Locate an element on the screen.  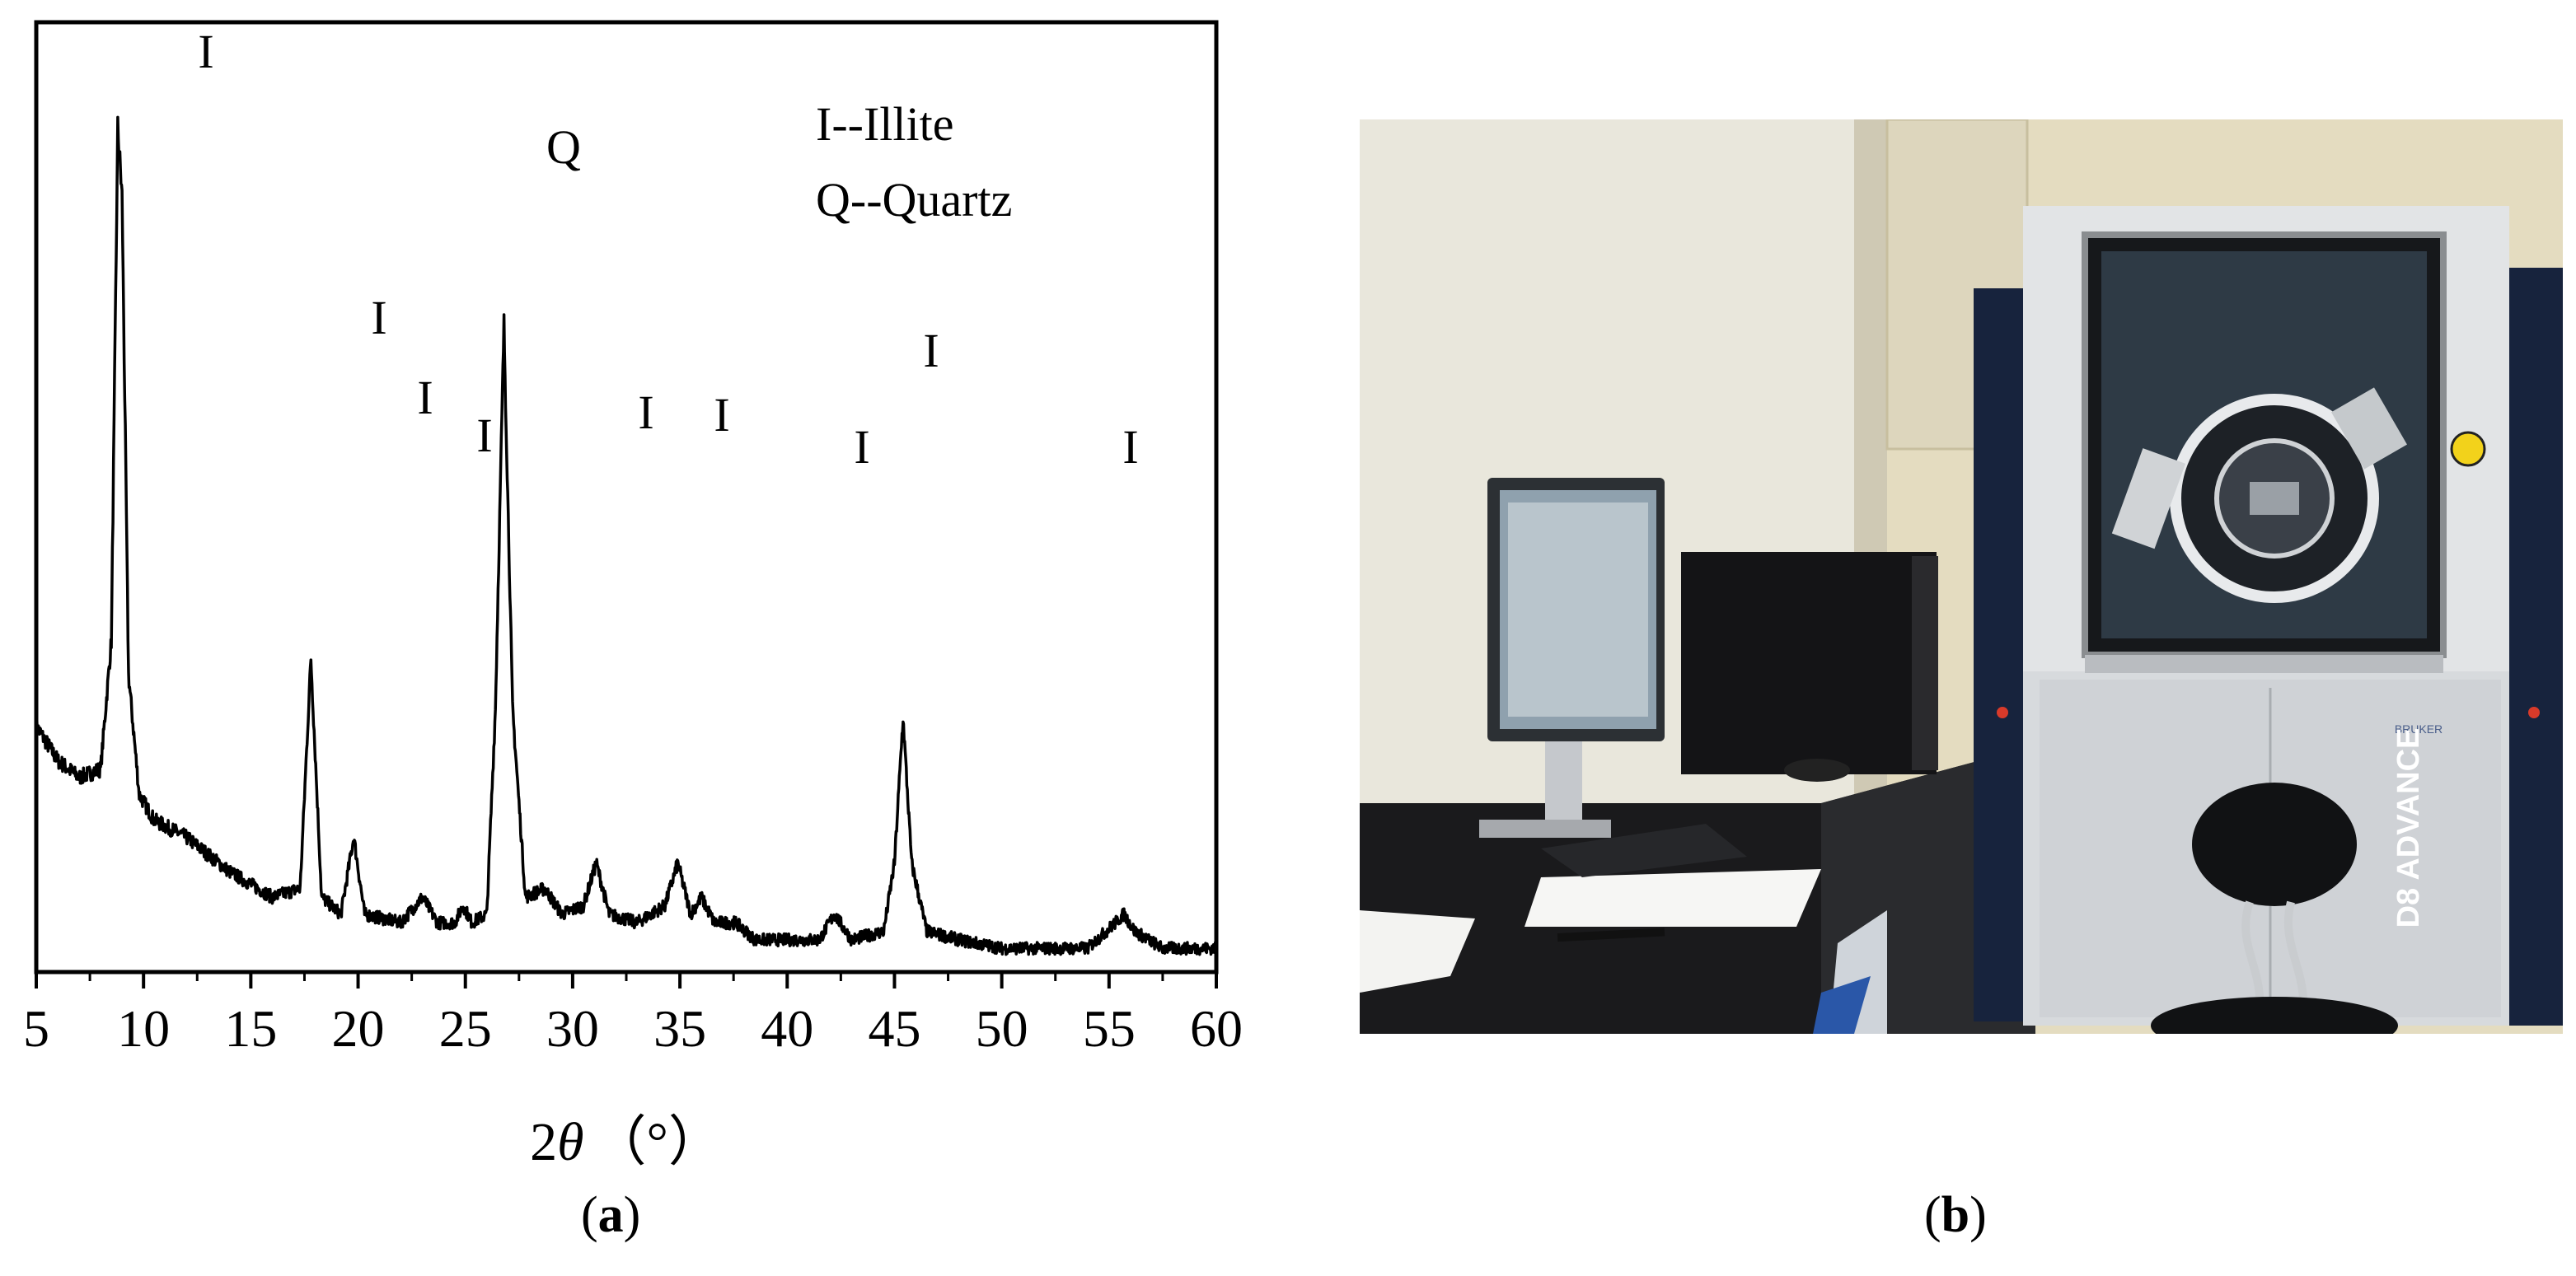
x-axis-tick-labels: 5 10 15 20 25 30 35 40 45 50 55 60 is located at coordinates (633, 1028).